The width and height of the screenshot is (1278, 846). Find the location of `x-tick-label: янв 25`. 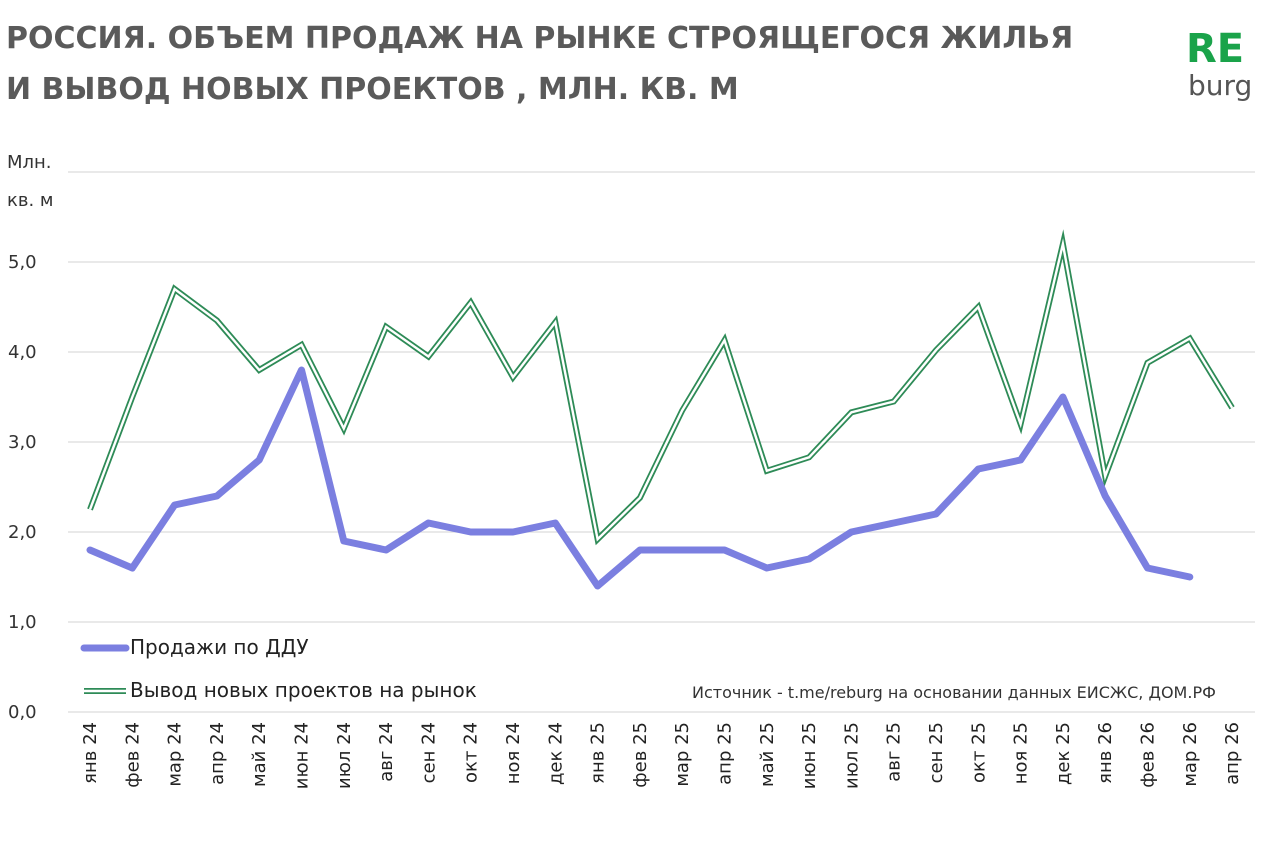

x-tick-label: янв 25 is located at coordinates (598, 753).